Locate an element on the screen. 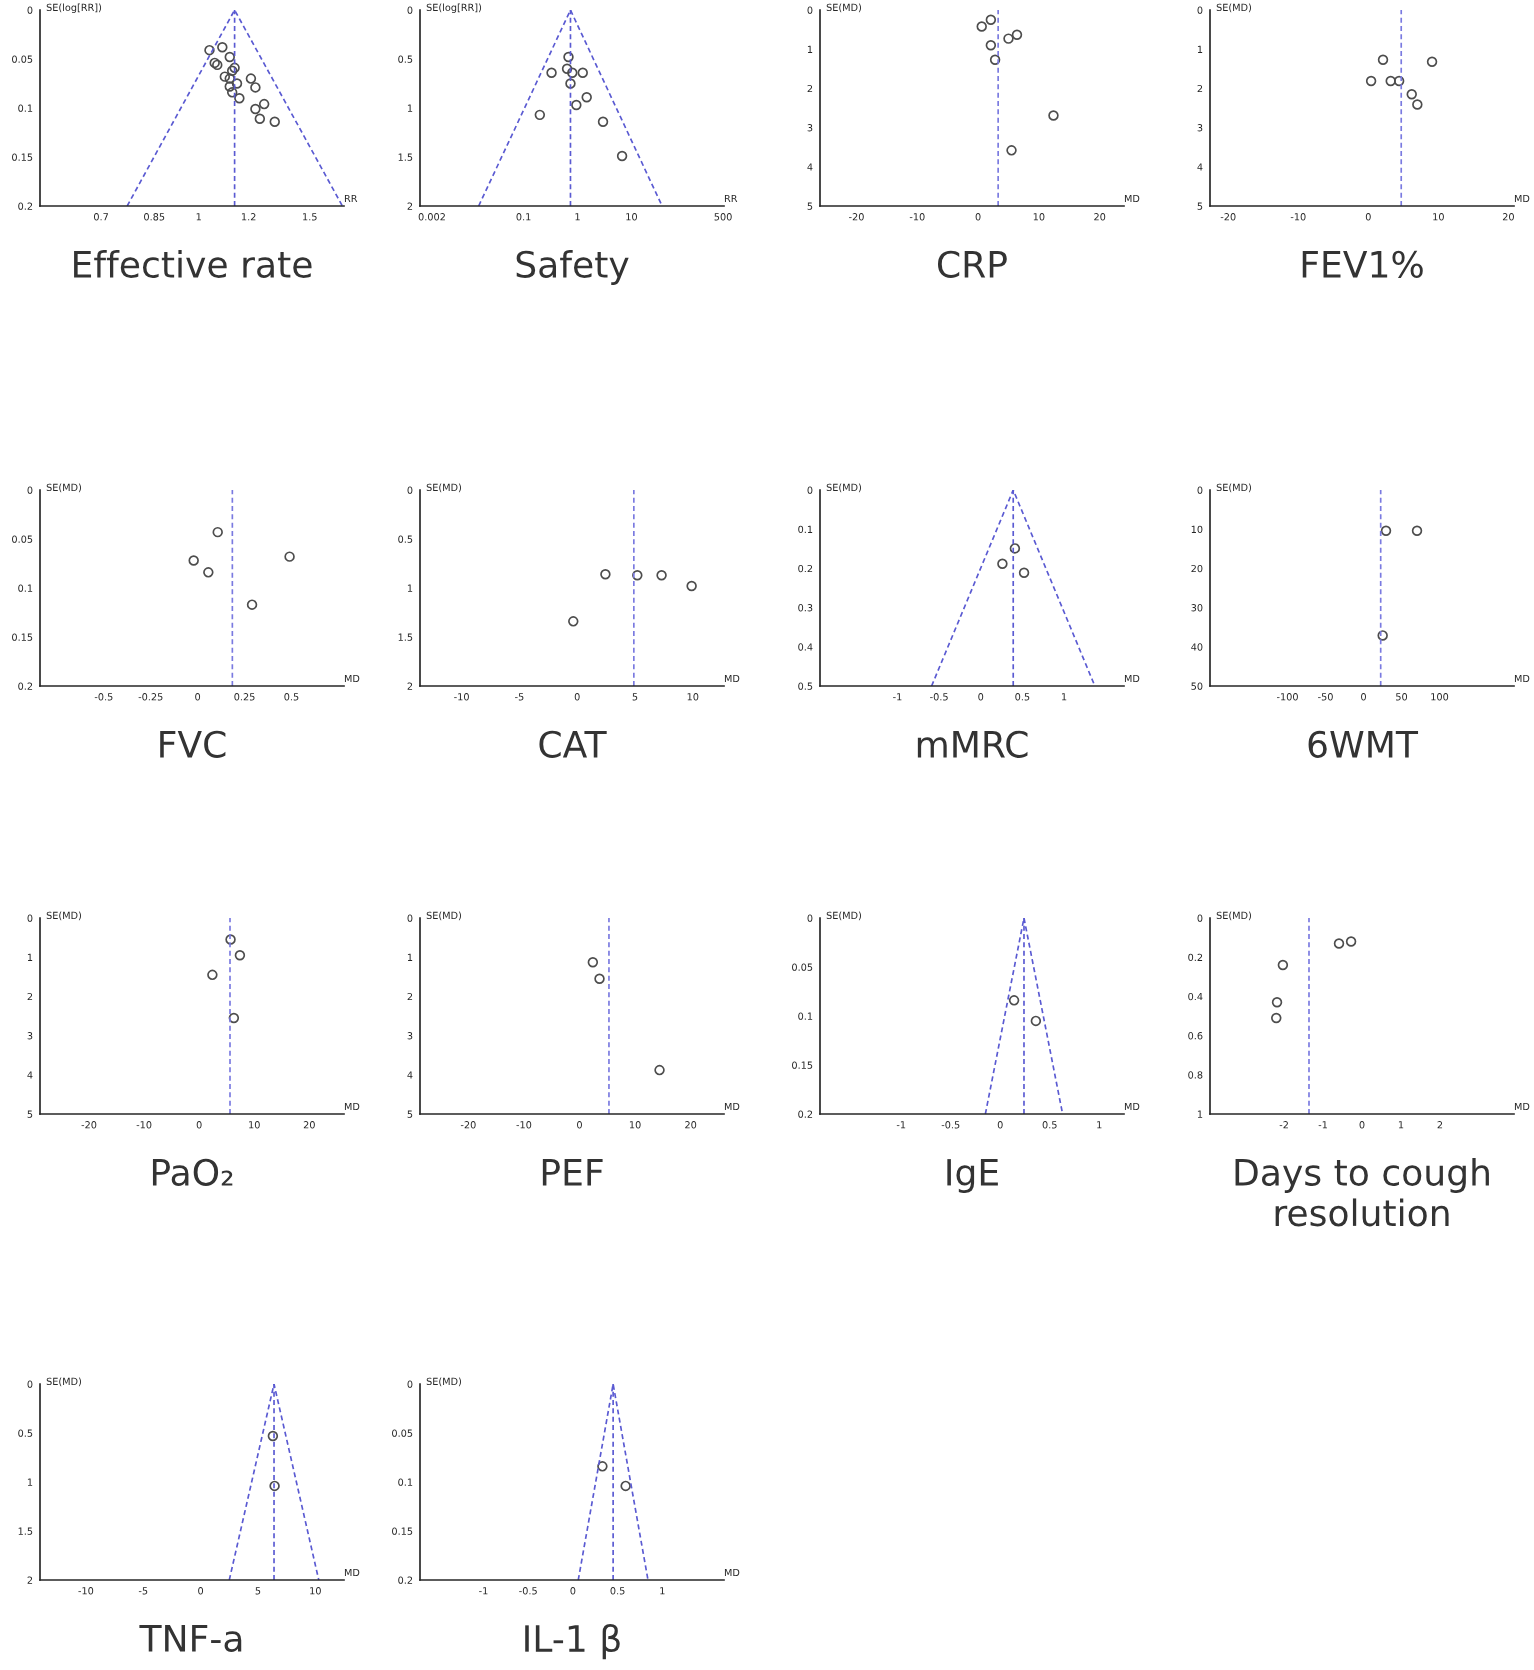 Image resolution: width=1534 pixels, height=1670 pixels. text: 6WMT is located at coordinates (1363, 744).